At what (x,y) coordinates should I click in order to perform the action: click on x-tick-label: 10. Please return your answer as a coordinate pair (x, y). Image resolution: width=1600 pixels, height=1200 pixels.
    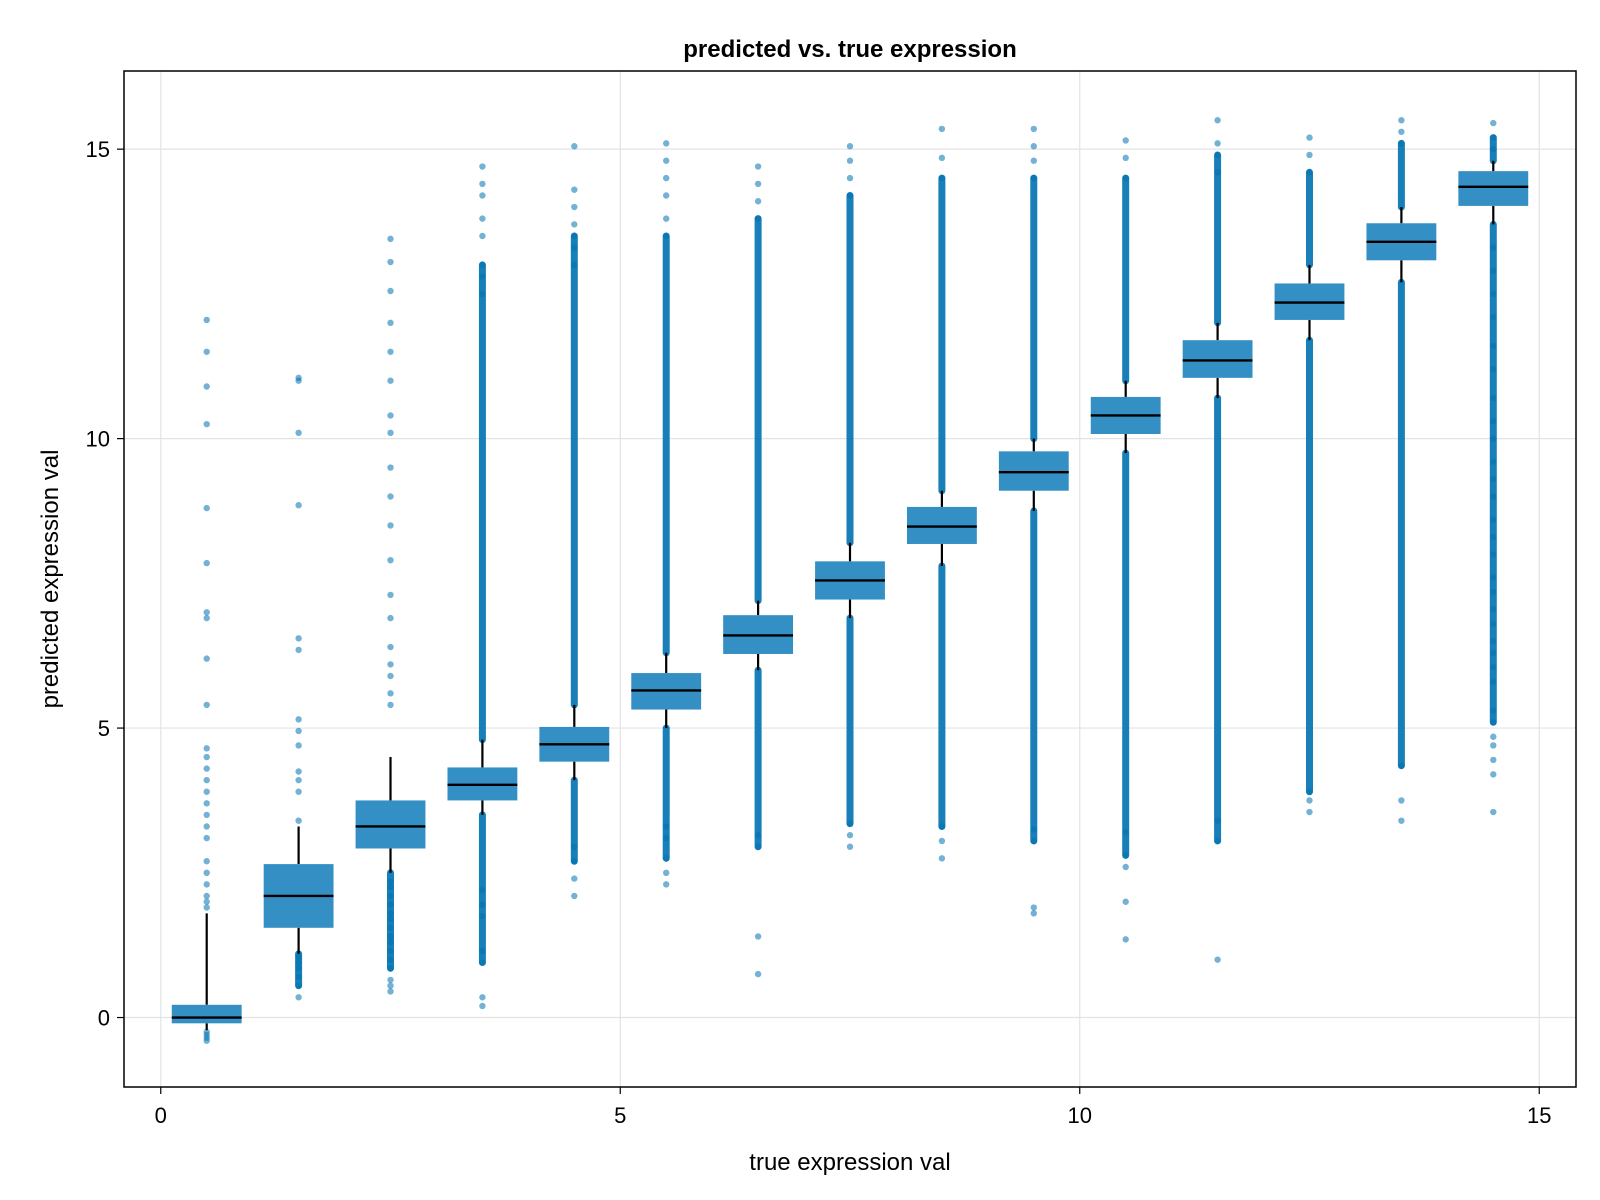
    Looking at the image, I should click on (1080, 1115).